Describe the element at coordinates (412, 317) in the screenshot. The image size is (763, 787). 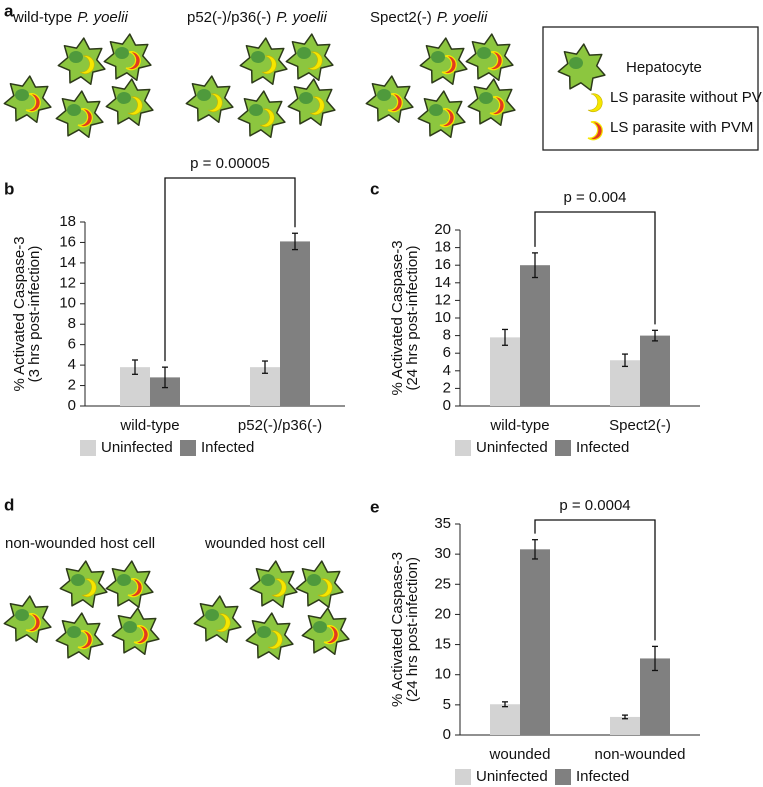
I see `y-axis-label: (24 hrs post-infection)` at that location.